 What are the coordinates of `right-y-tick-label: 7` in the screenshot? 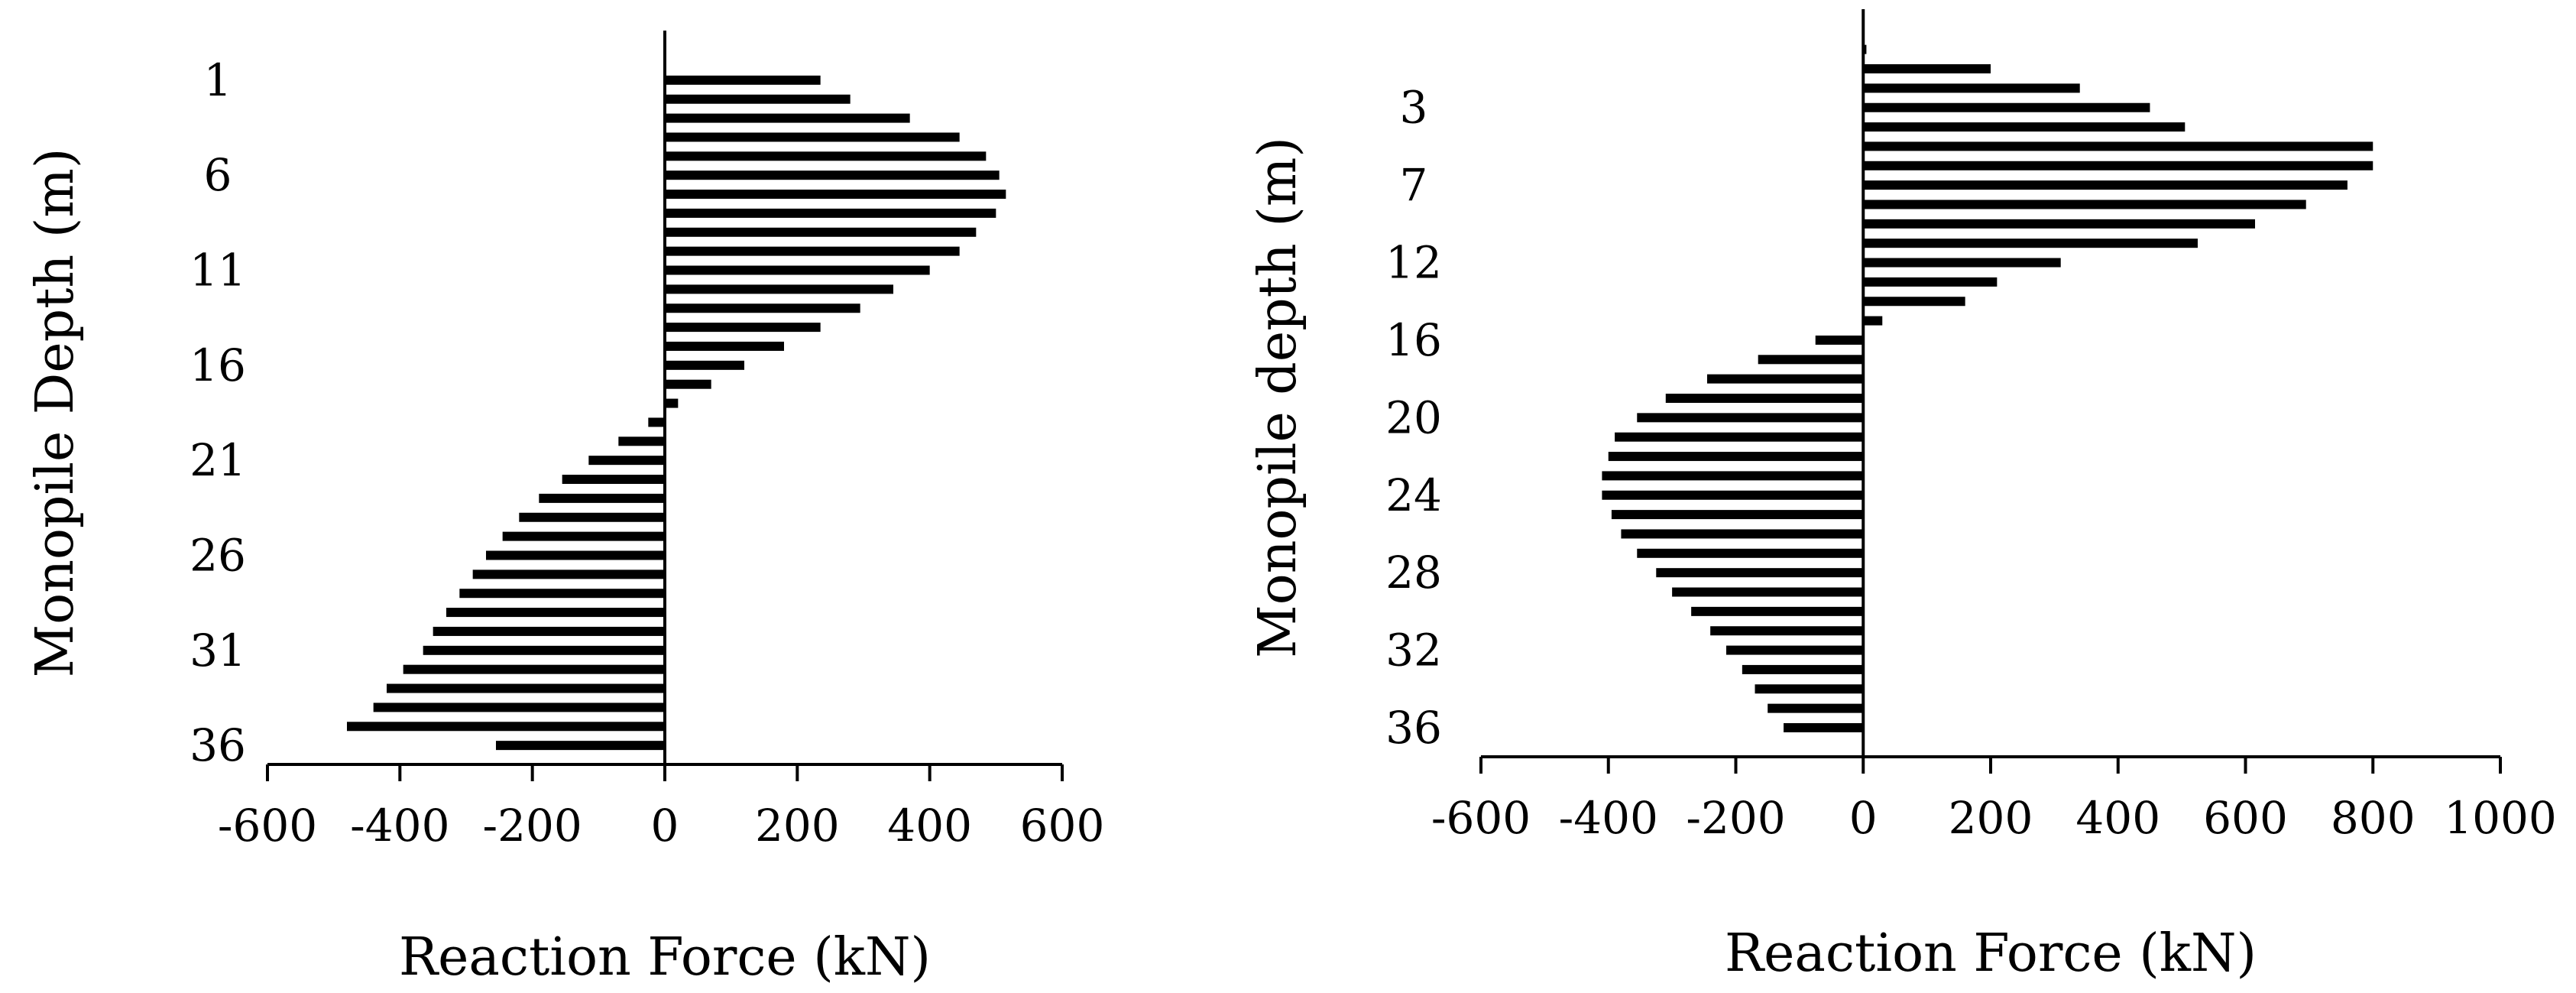 It's located at (1414, 185).